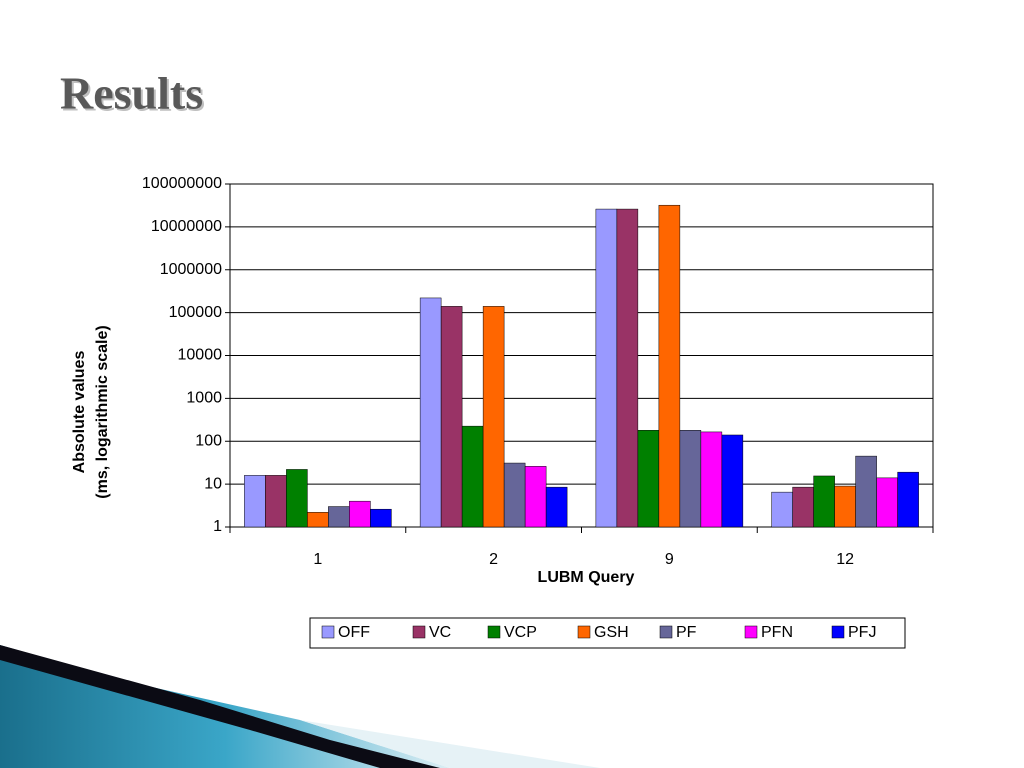 The width and height of the screenshot is (1024, 768). I want to click on y-tick-label: 1000000, so click(191, 269).